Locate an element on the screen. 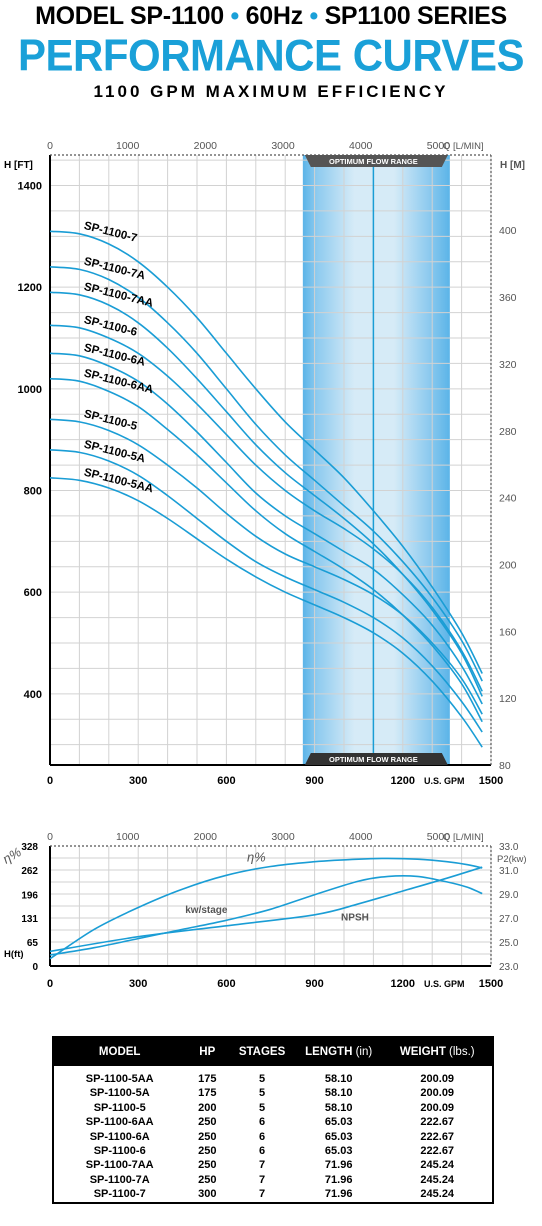 This screenshot has width=542, height=1226. table-row: SP-1100-5A 175 5 58.10 200.09 is located at coordinates (273, 1093).